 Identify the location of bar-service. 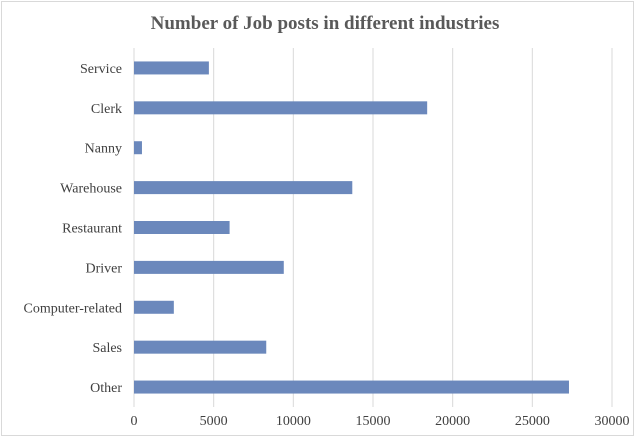
(171, 68).